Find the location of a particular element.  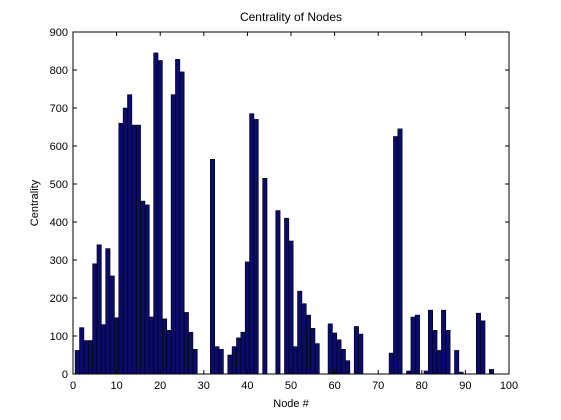

y-axis-label: Centrality is located at coordinates (35, 202).